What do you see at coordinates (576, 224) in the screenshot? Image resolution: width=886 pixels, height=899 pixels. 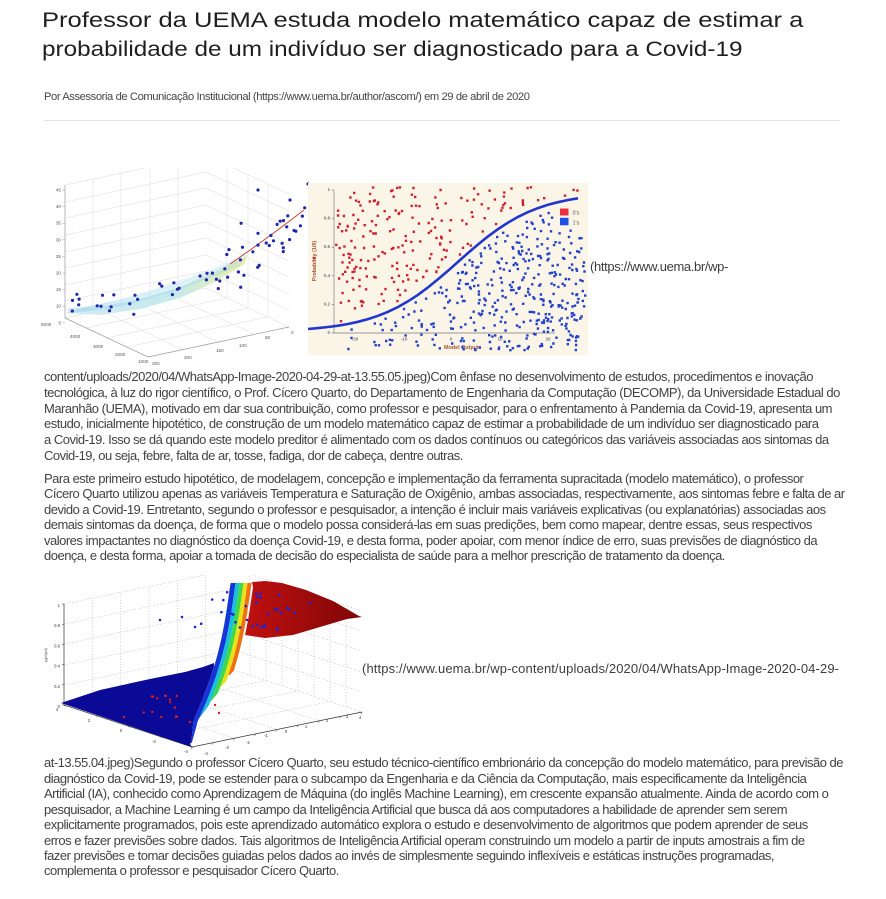 I see `svg-text: 1's` at bounding box center [576, 224].